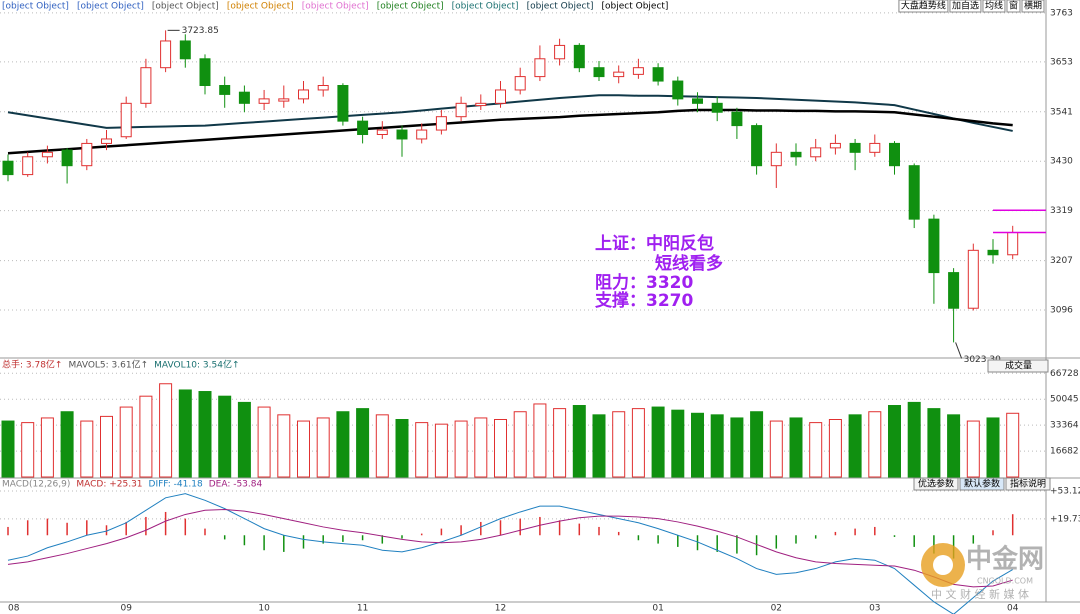 The width and height of the screenshot is (1080, 614). What do you see at coordinates (108, 365) in the screenshot?
I see `volume-header: MAVOL5: 3.61亿↑` at bounding box center [108, 365].